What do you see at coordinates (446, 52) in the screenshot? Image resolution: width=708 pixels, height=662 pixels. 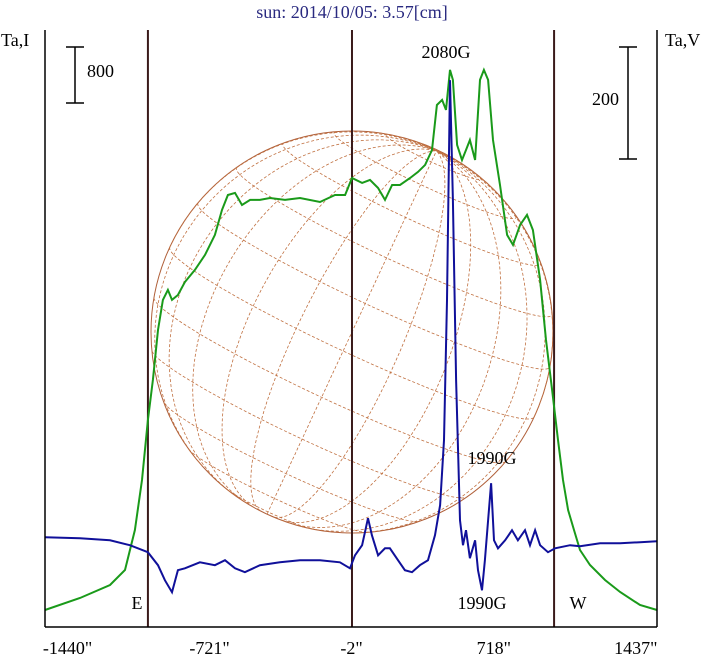 I see `annotation: 2080G` at bounding box center [446, 52].